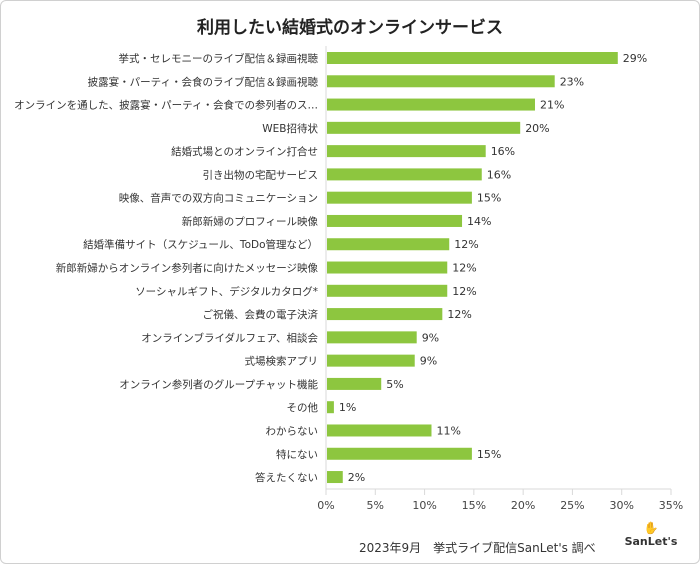 The image size is (700, 564). I want to click on x-tick-label: 30%, so click(621, 505).